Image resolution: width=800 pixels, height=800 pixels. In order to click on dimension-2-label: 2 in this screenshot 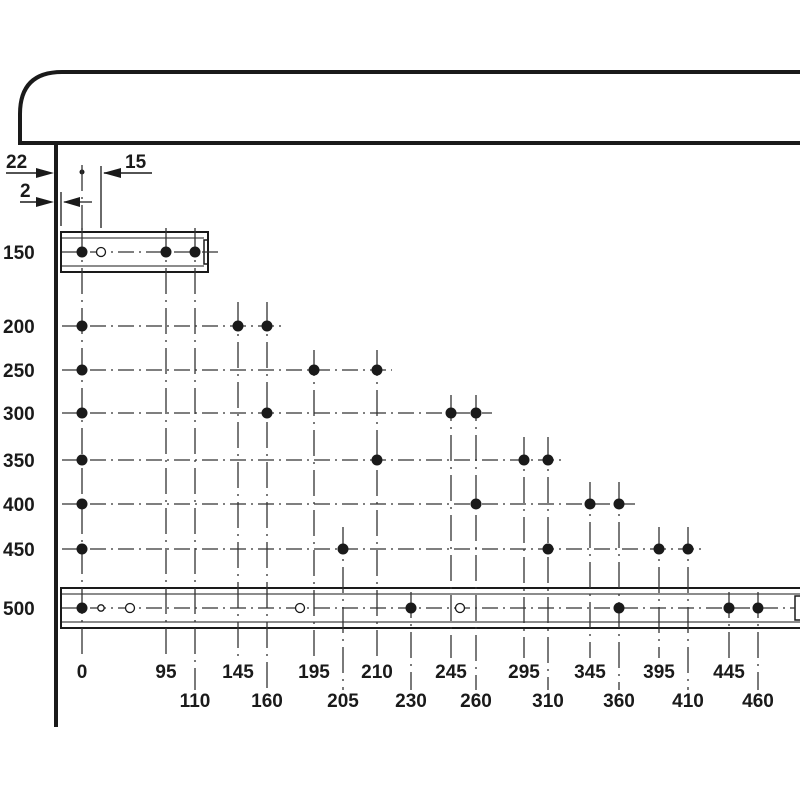, I will do `click(25, 191)`.